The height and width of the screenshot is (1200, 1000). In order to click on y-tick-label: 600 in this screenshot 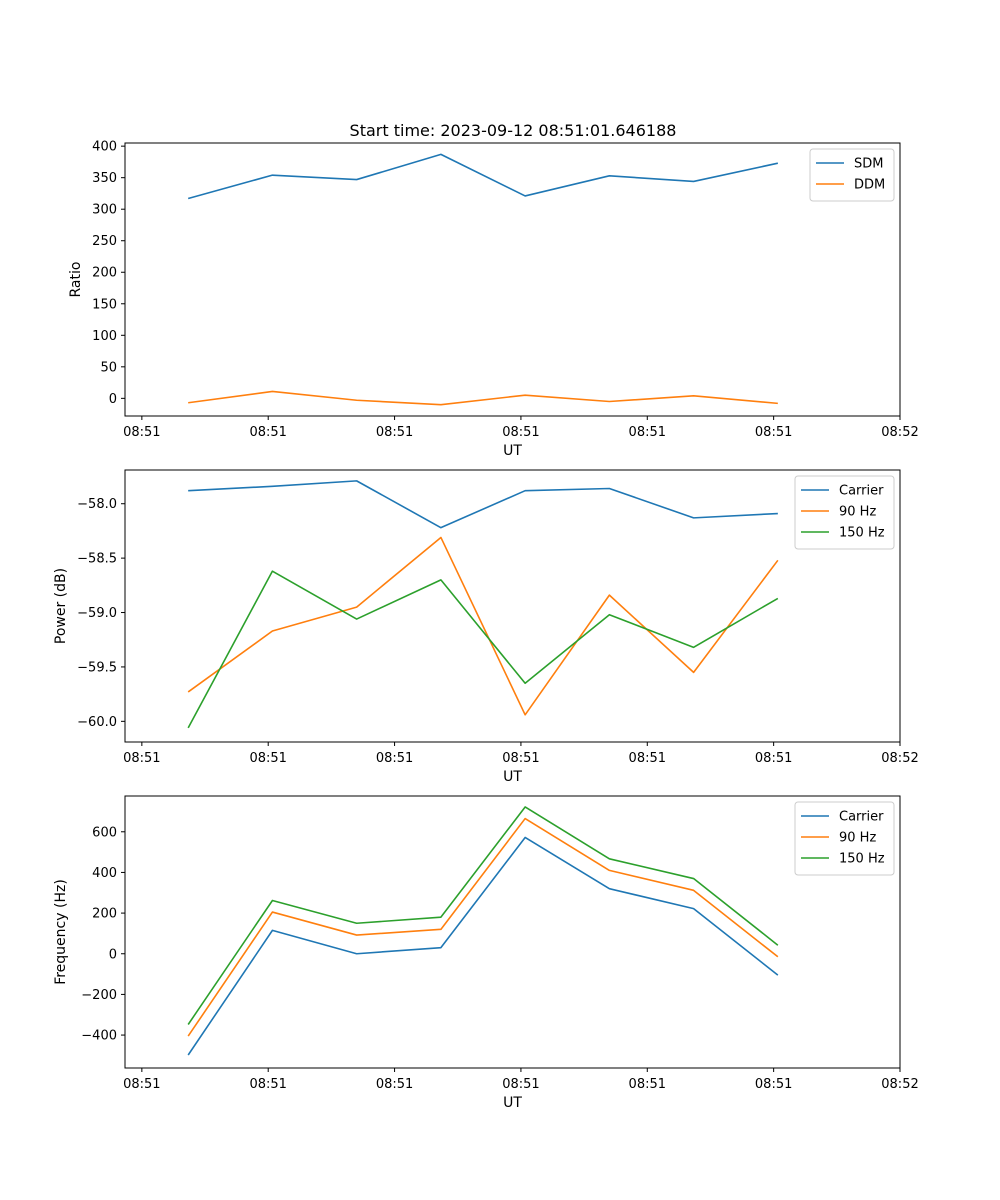, I will do `click(104, 832)`.